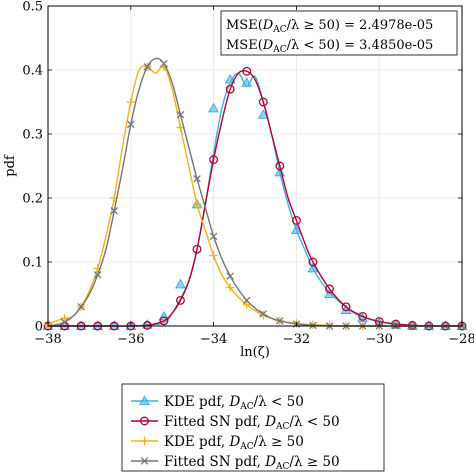  I want to click on x-tick-label: −28, so click(461, 339).